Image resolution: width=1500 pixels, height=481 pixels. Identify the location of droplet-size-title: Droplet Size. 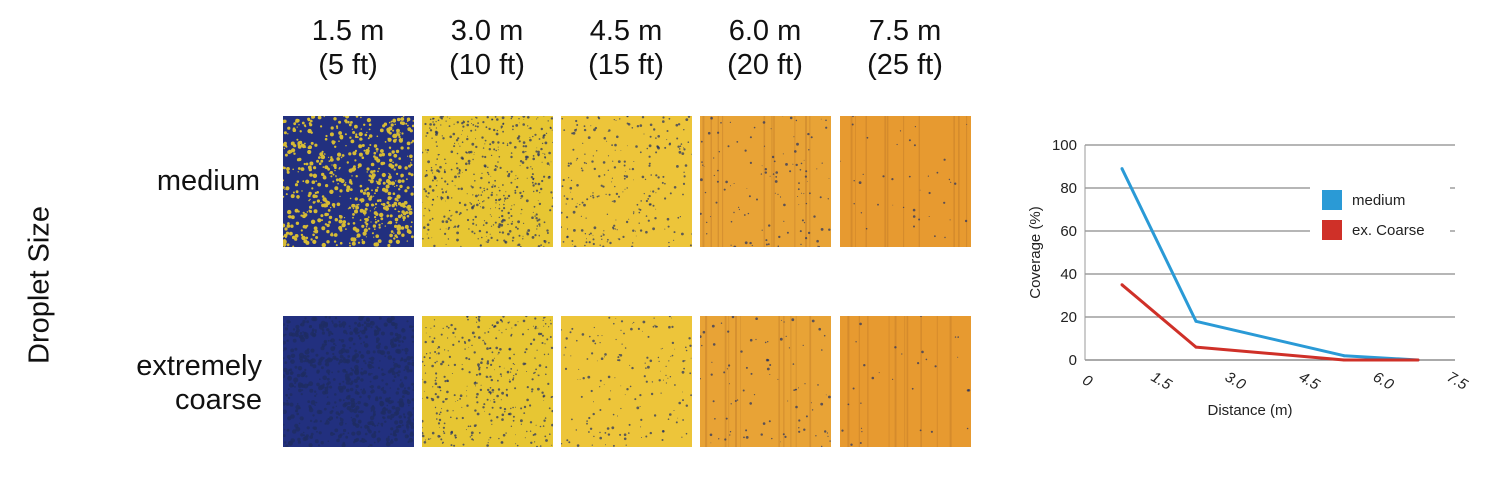
(39, 285).